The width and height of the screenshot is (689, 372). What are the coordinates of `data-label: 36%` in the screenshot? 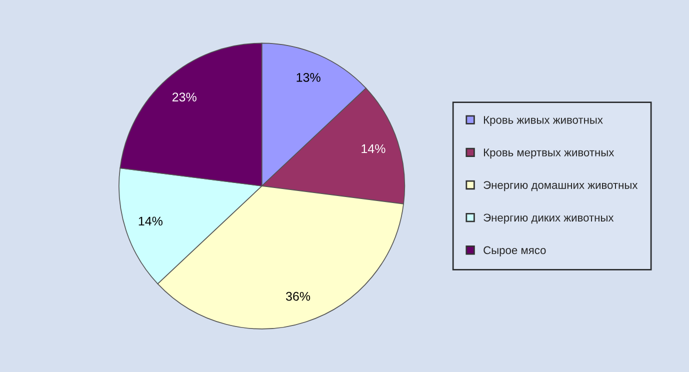 It's located at (298, 296).